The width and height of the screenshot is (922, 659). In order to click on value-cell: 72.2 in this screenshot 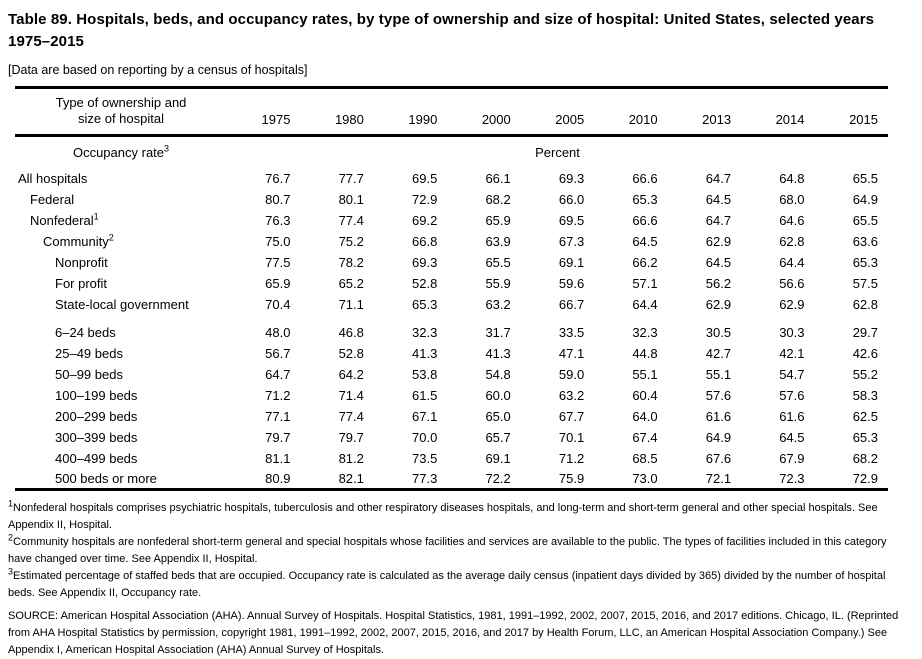, I will do `click(498, 478)`.